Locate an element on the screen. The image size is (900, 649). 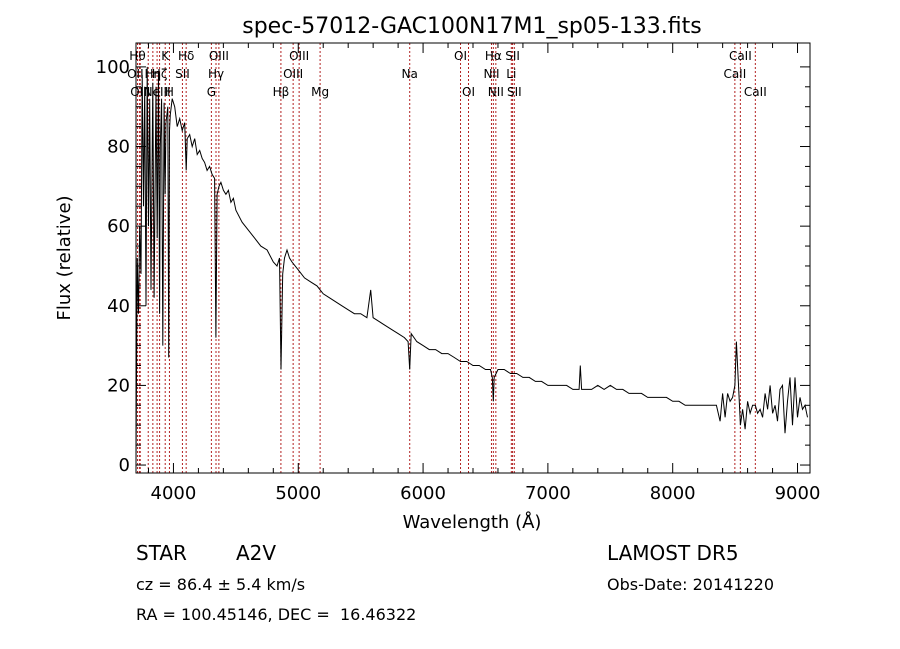
object-subclass: A2V is located at coordinates (256, 553).